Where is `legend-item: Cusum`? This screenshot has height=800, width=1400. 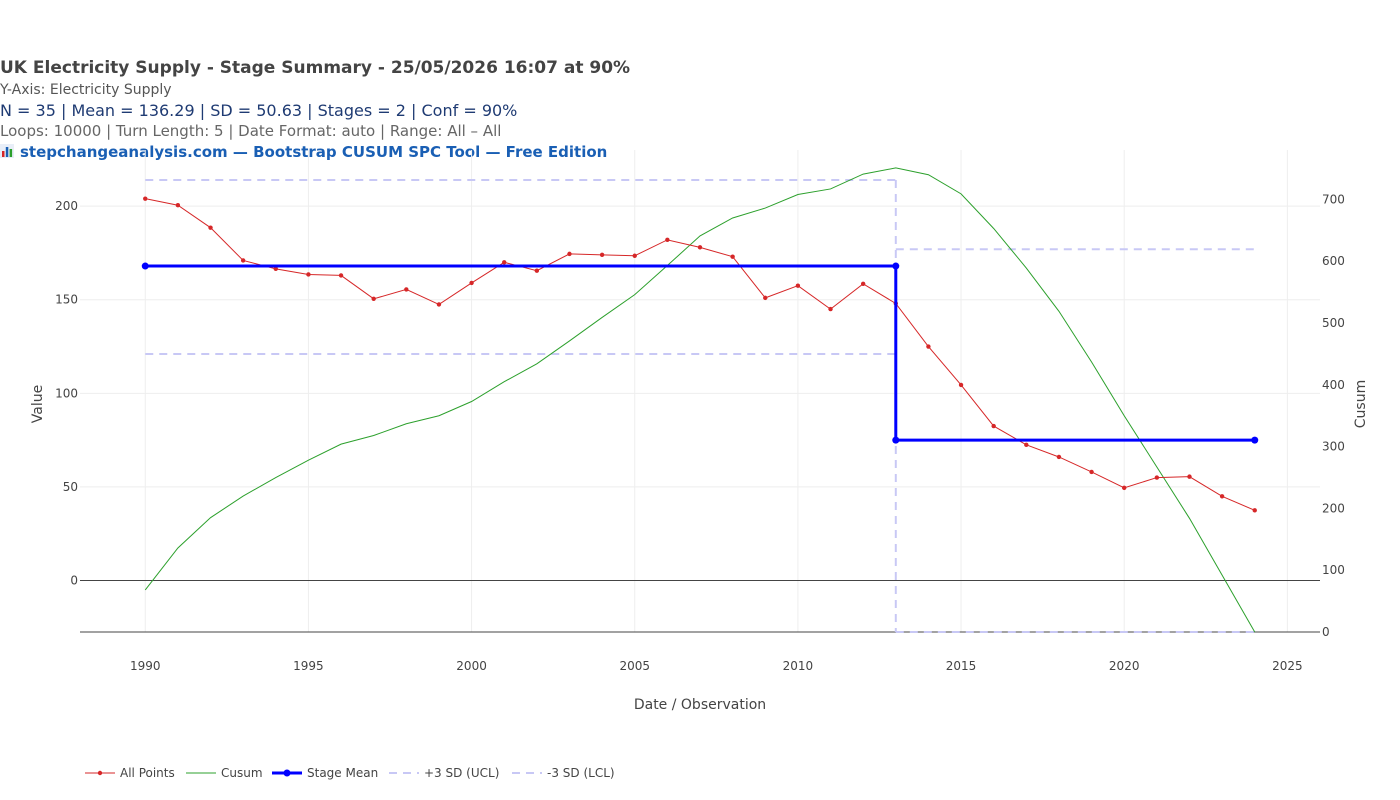
legend-item: Cusum is located at coordinates (224, 773).